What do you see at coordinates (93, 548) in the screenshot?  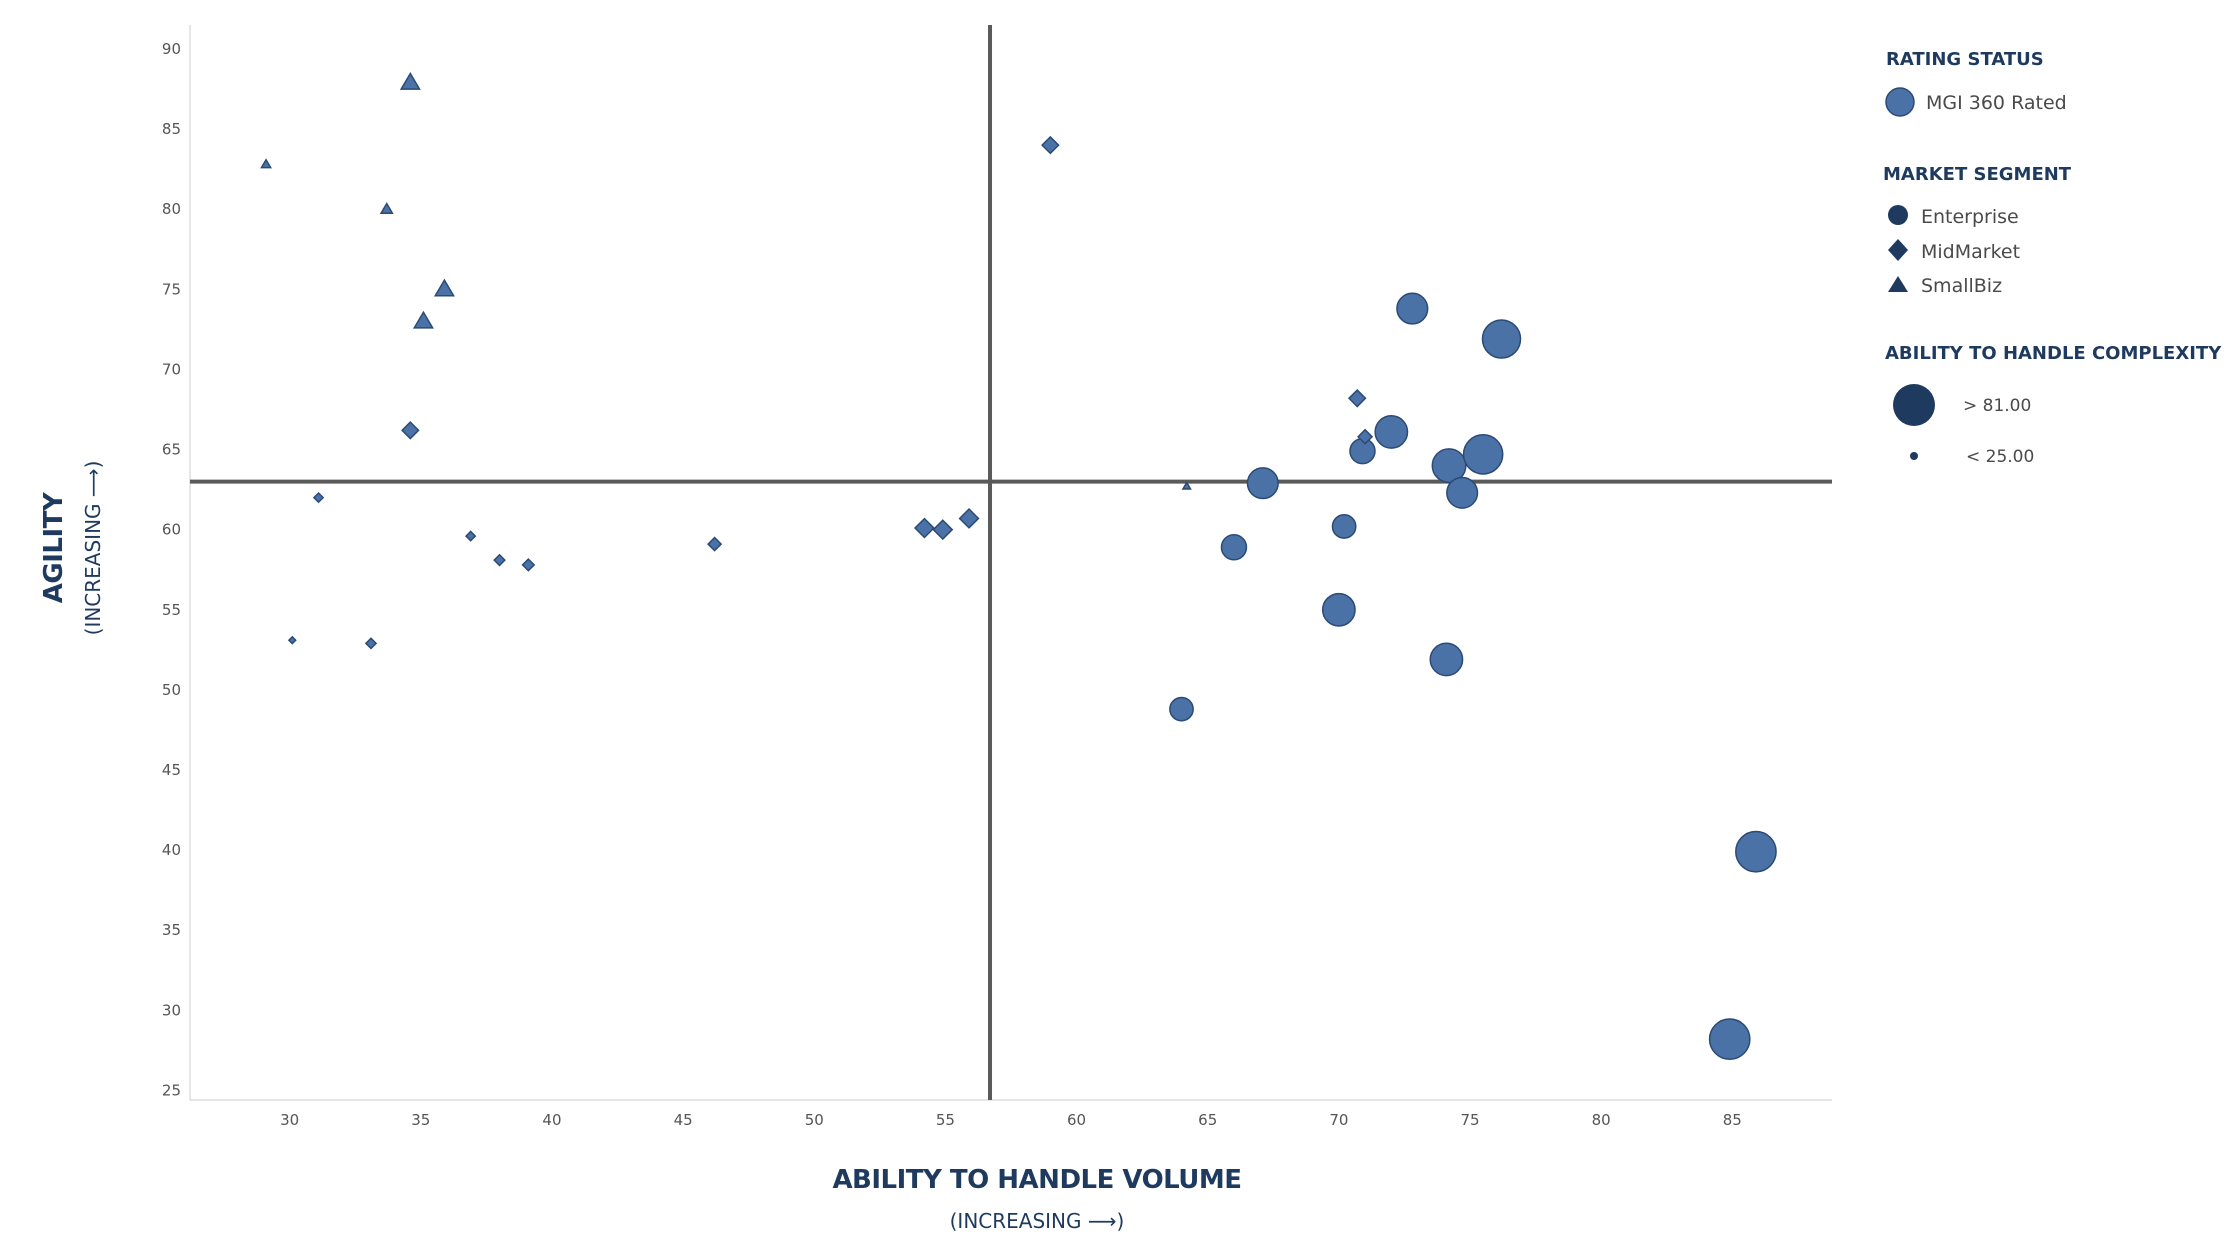 I see `y-axis-subtitle: (INCREASING ⟶)` at bounding box center [93, 548].